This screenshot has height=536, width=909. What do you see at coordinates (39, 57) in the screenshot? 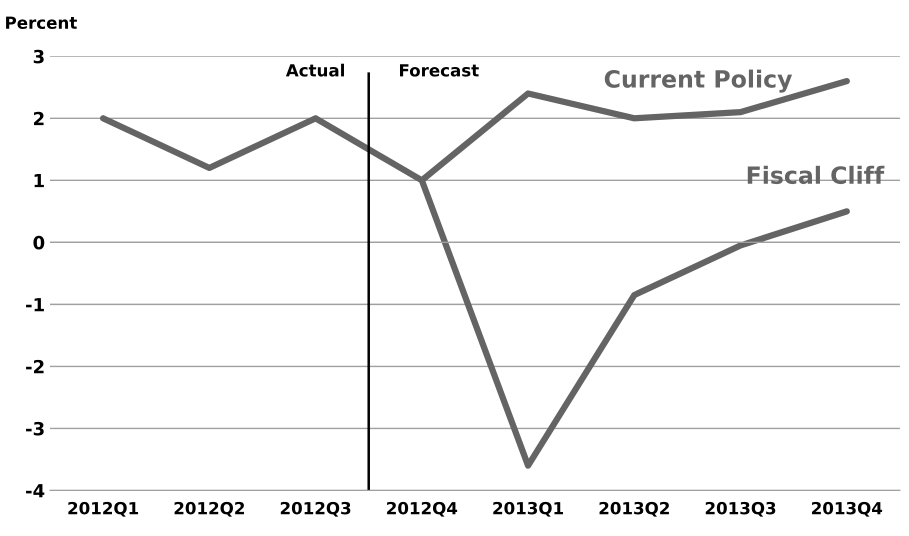
I see `y-tick-label: 3` at bounding box center [39, 57].